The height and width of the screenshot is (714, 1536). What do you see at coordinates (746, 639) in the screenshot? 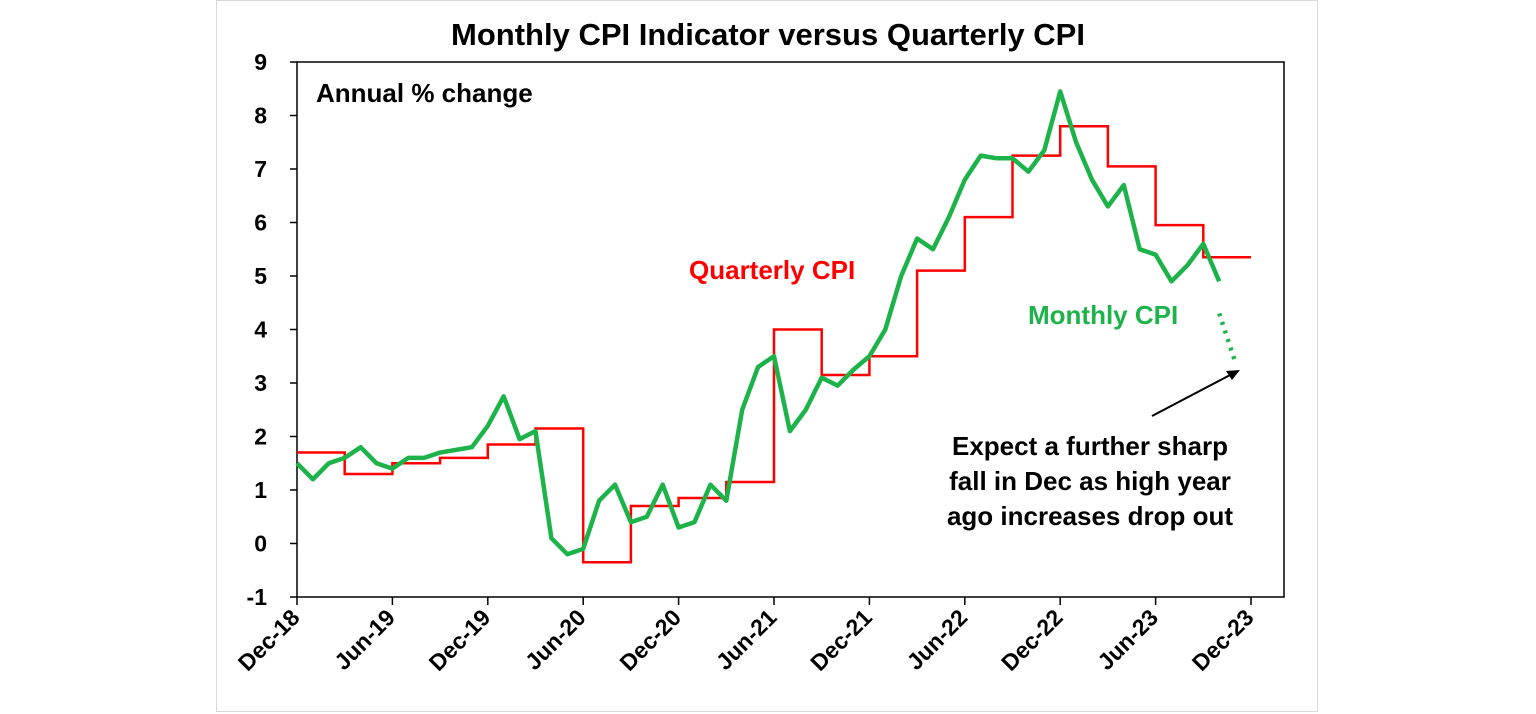
I see `x-tick-label: Jun-21` at bounding box center [746, 639].